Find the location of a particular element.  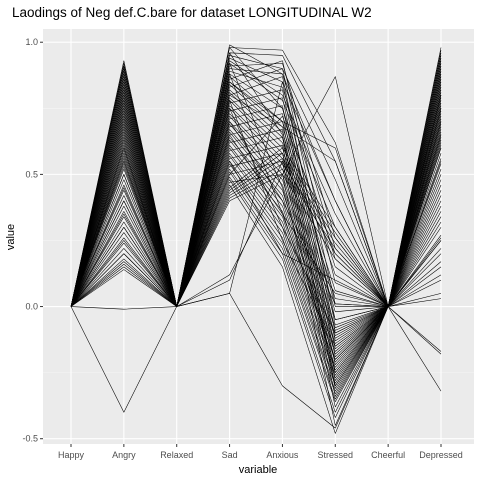

x-tick-label-sad: Sad is located at coordinates (230, 455).